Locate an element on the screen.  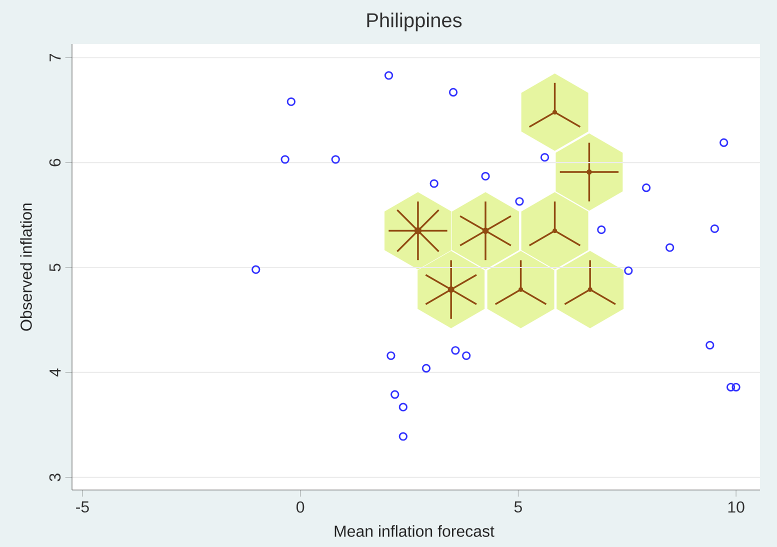
chart-title: Philippines is located at coordinates (414, 22).